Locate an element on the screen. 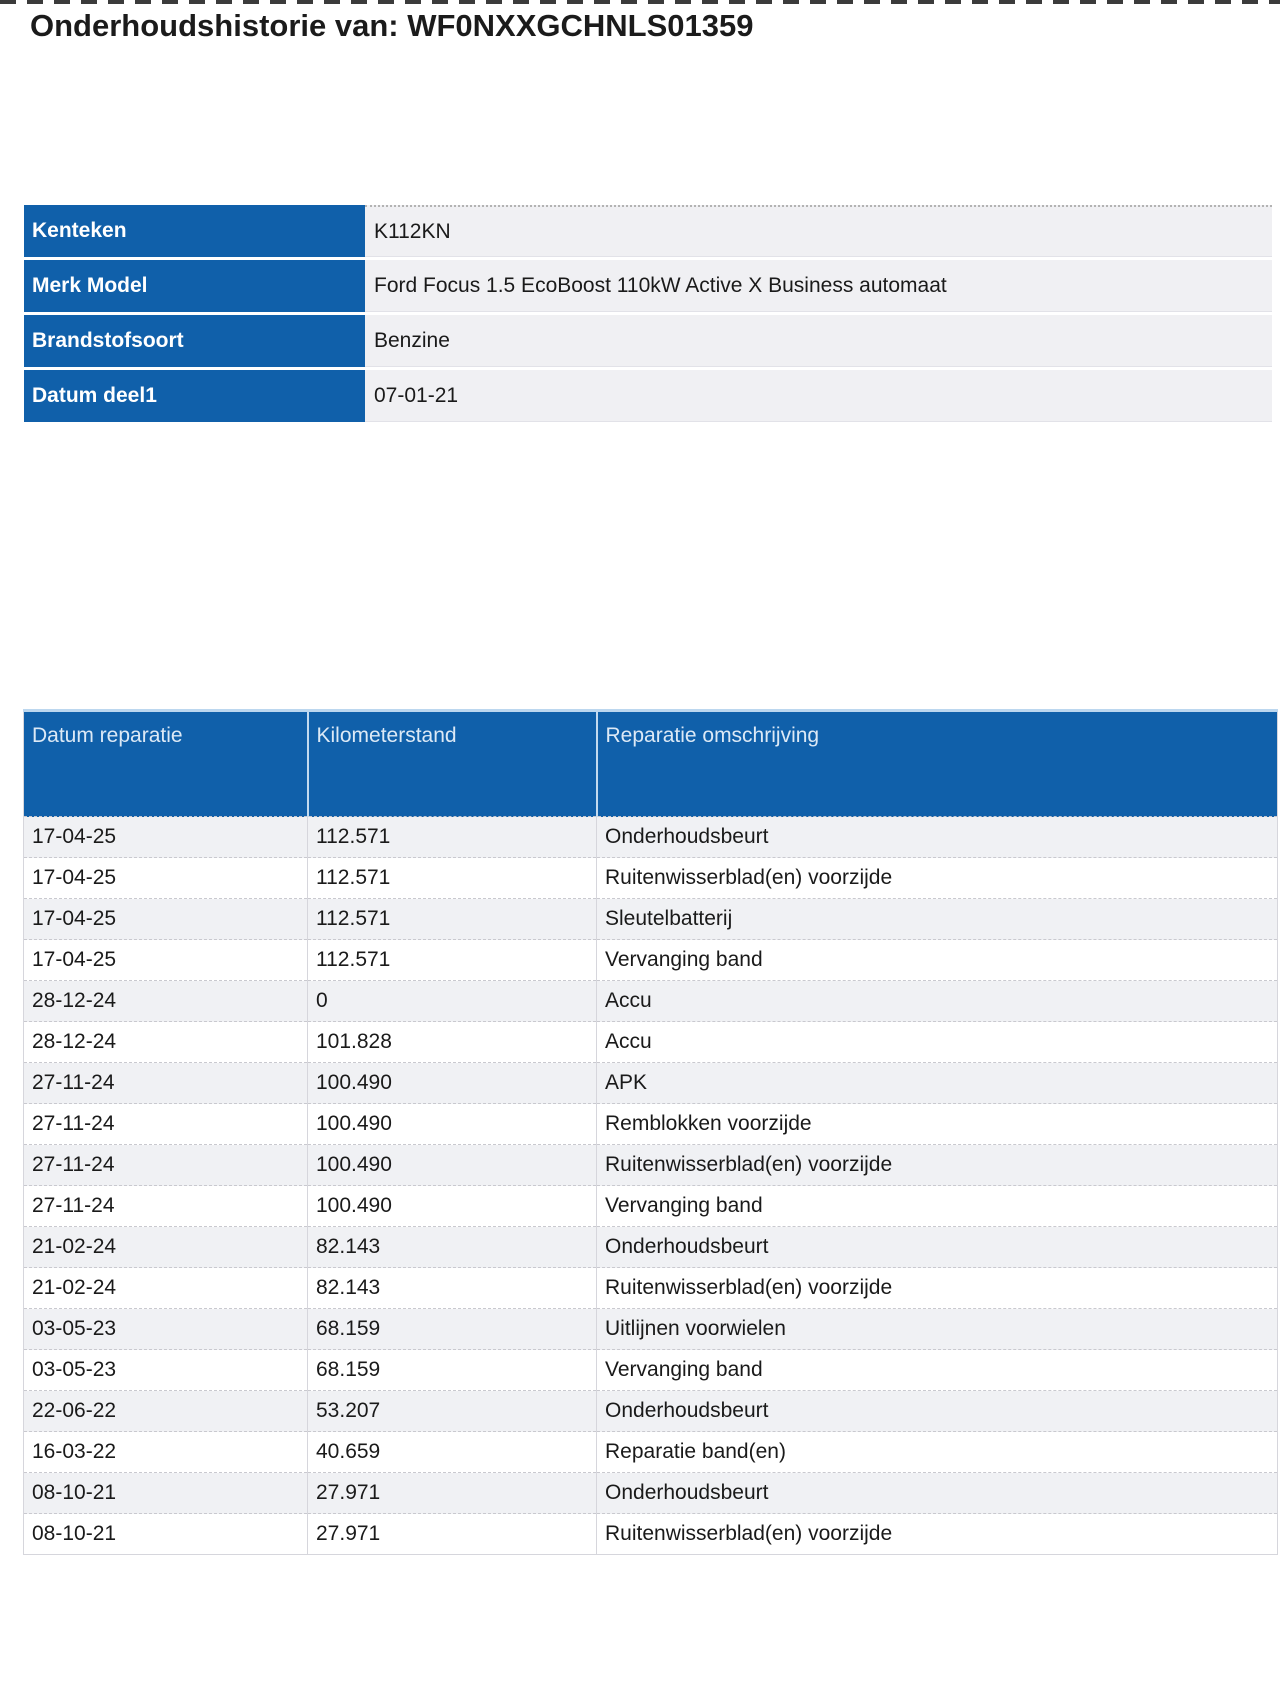 Image resolution: width=1280 pixels, height=1687 pixels. repair-row: 16-03-22 40.659 Reparatie band(en) is located at coordinates (650, 1452).